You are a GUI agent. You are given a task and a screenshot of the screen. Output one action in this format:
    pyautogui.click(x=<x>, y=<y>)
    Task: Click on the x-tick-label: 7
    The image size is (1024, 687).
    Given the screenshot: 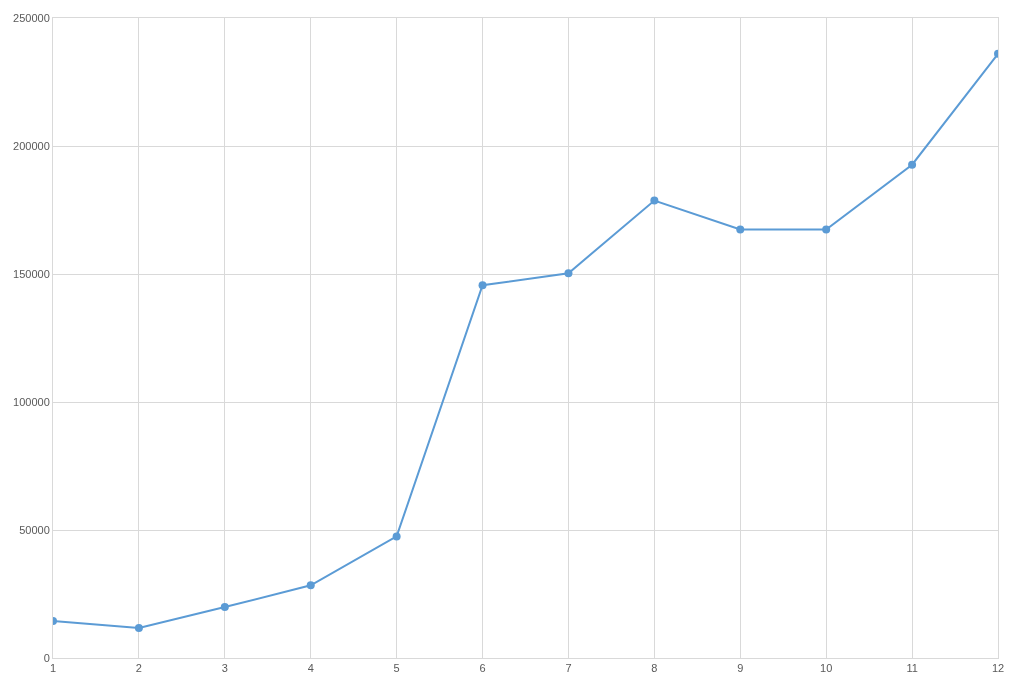 What is the action you would take?
    pyautogui.click(x=568, y=668)
    